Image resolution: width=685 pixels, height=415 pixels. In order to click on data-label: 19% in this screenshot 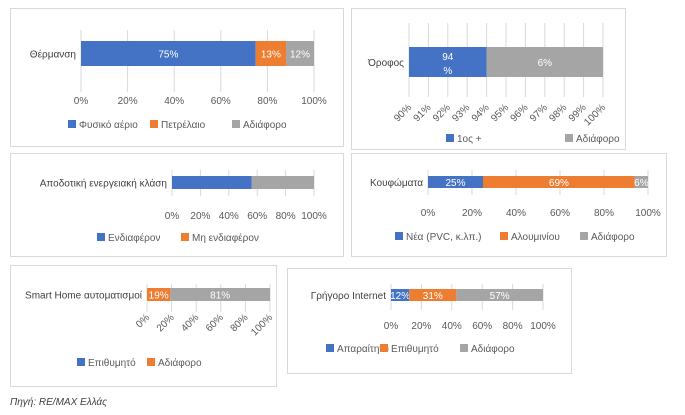, I will do `click(159, 296)`.